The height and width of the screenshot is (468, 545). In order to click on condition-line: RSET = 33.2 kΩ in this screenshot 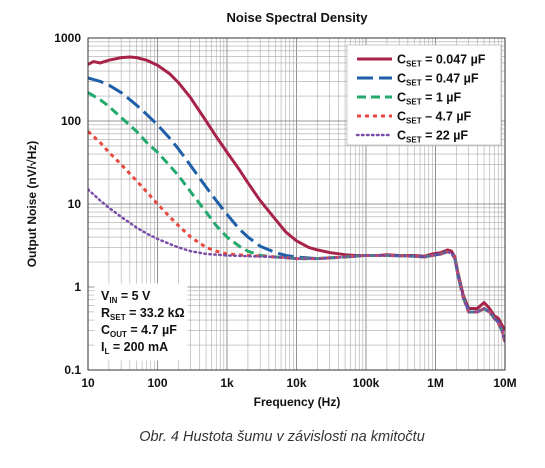, I will do `click(143, 314)`.